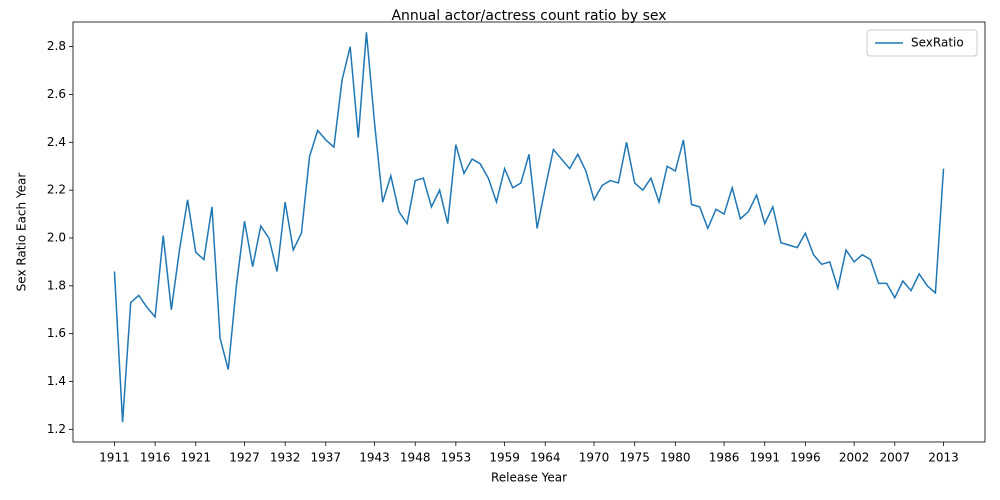  Describe the element at coordinates (937, 43) in the screenshot. I see `legend-label: SexRatio` at that location.